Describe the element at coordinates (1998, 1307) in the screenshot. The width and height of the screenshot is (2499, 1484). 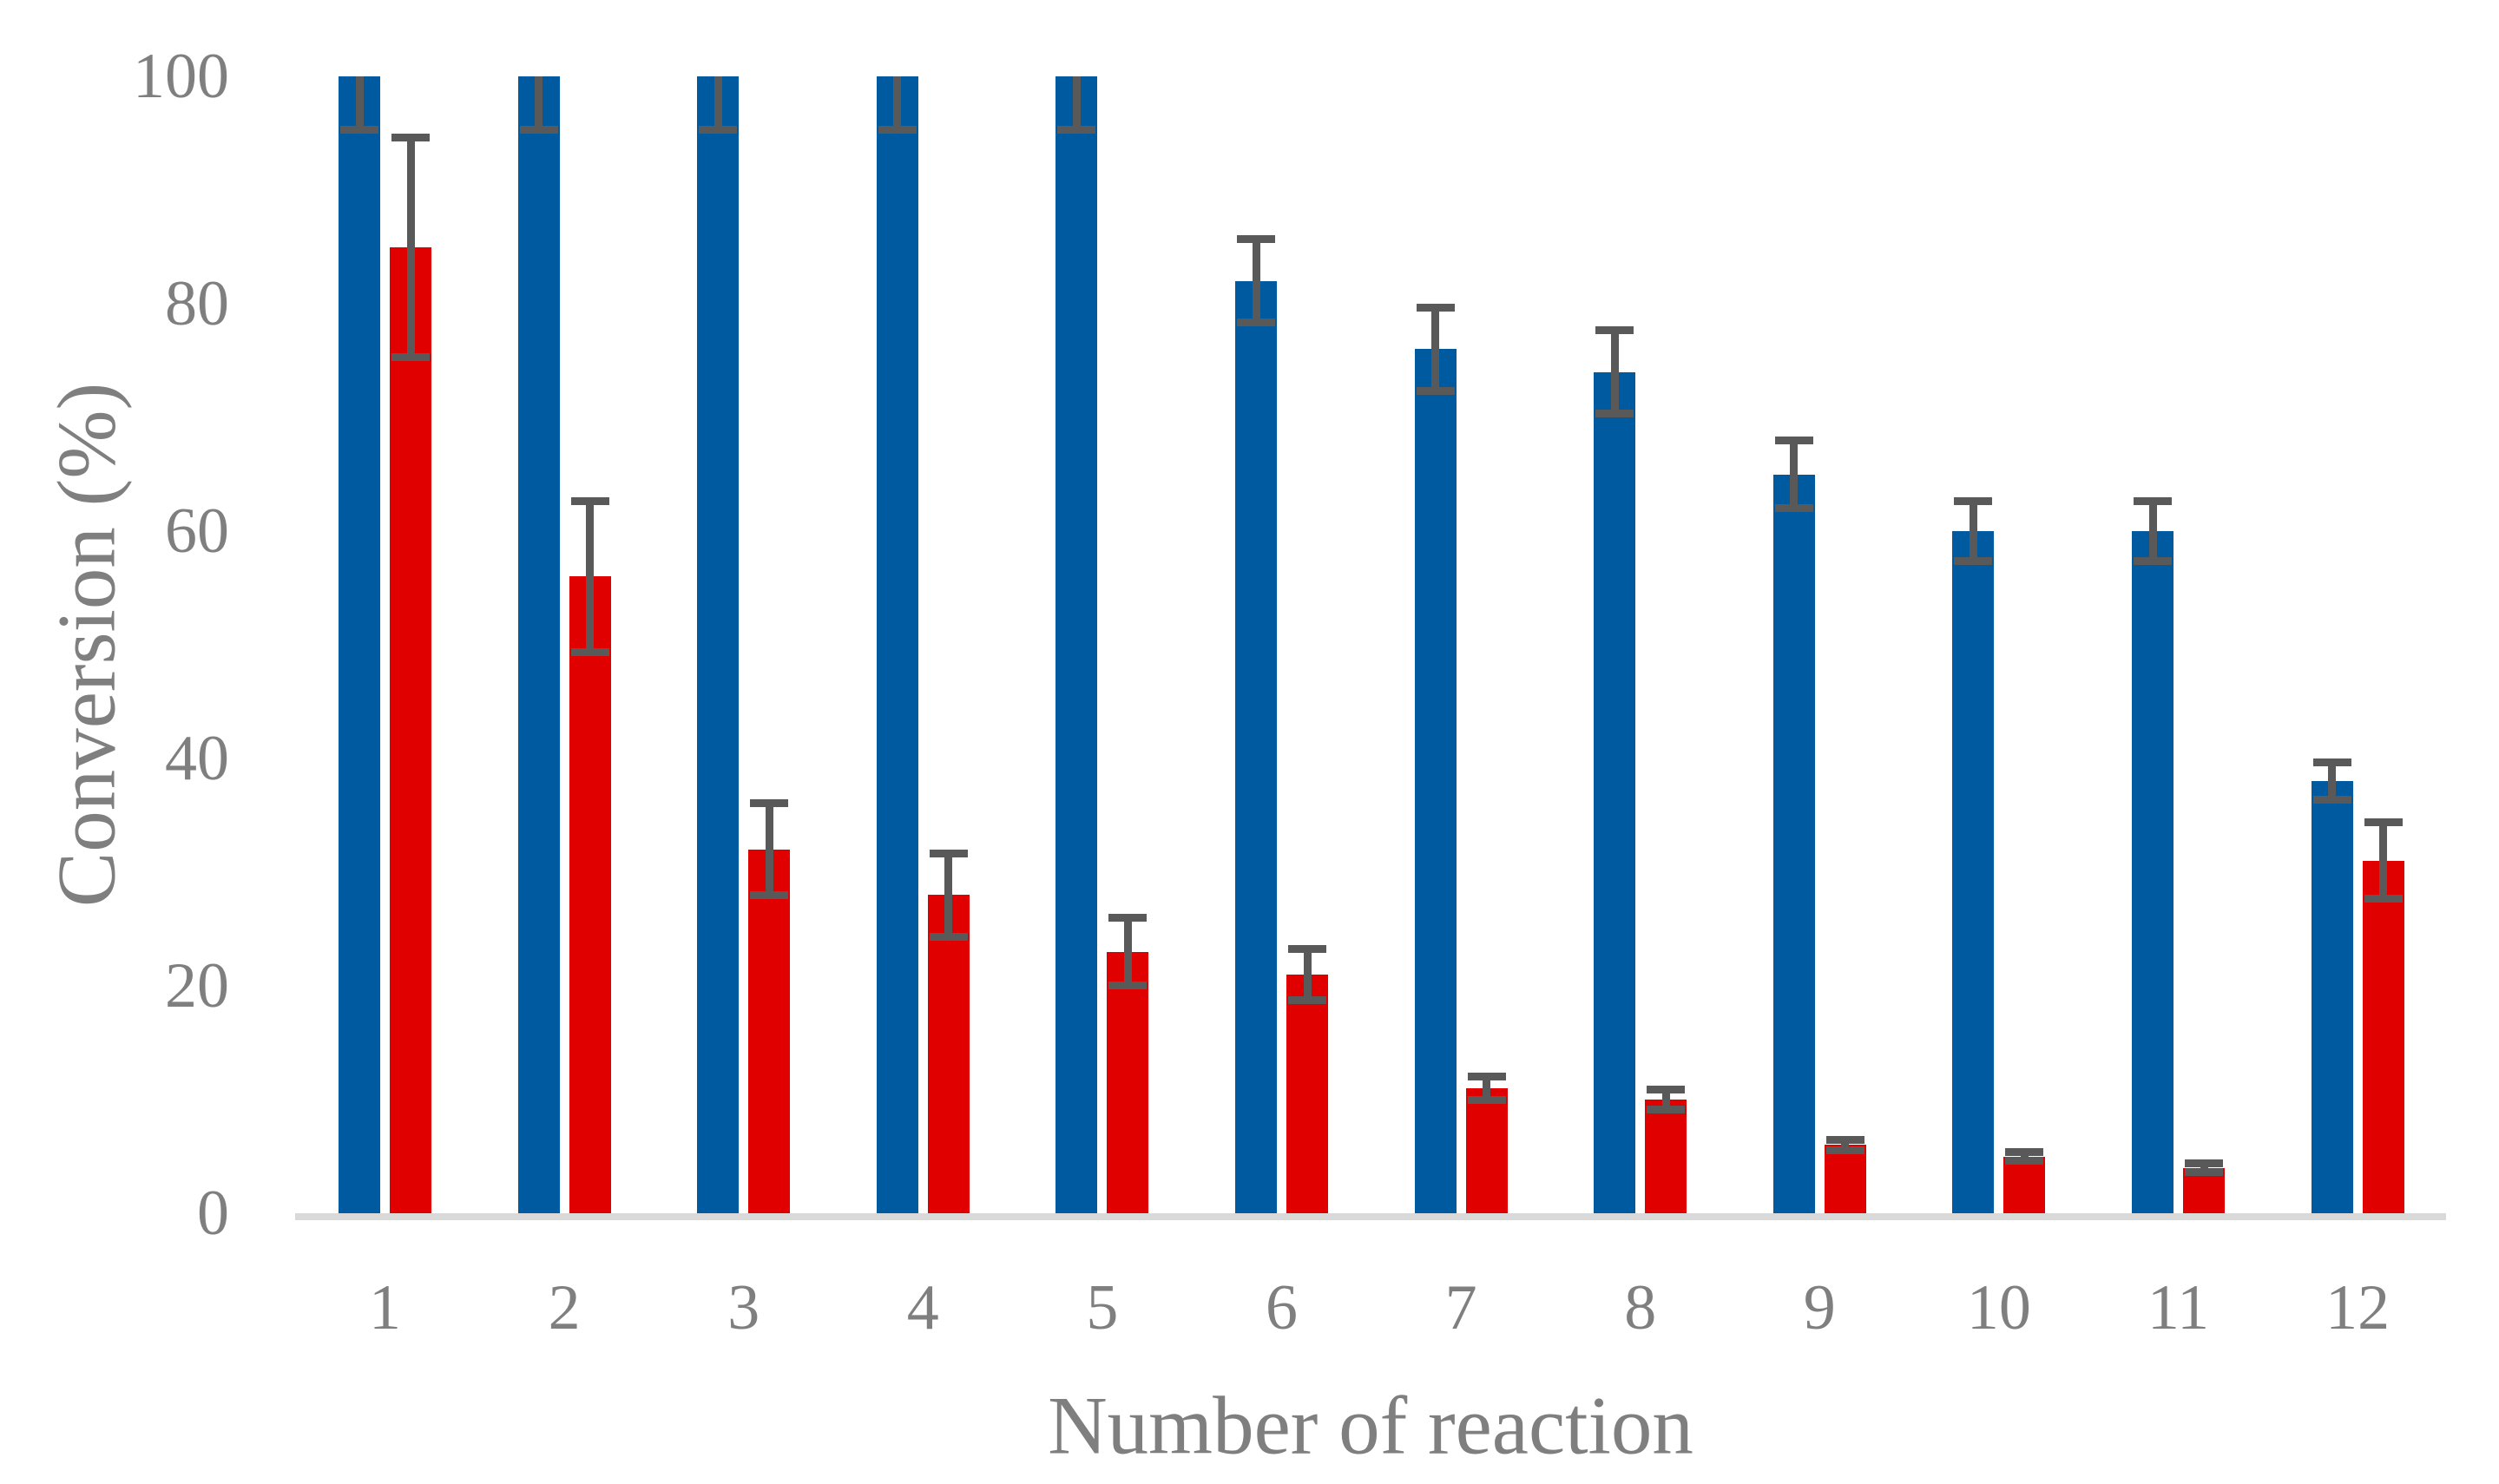
I see `x-category-label: 10` at that location.